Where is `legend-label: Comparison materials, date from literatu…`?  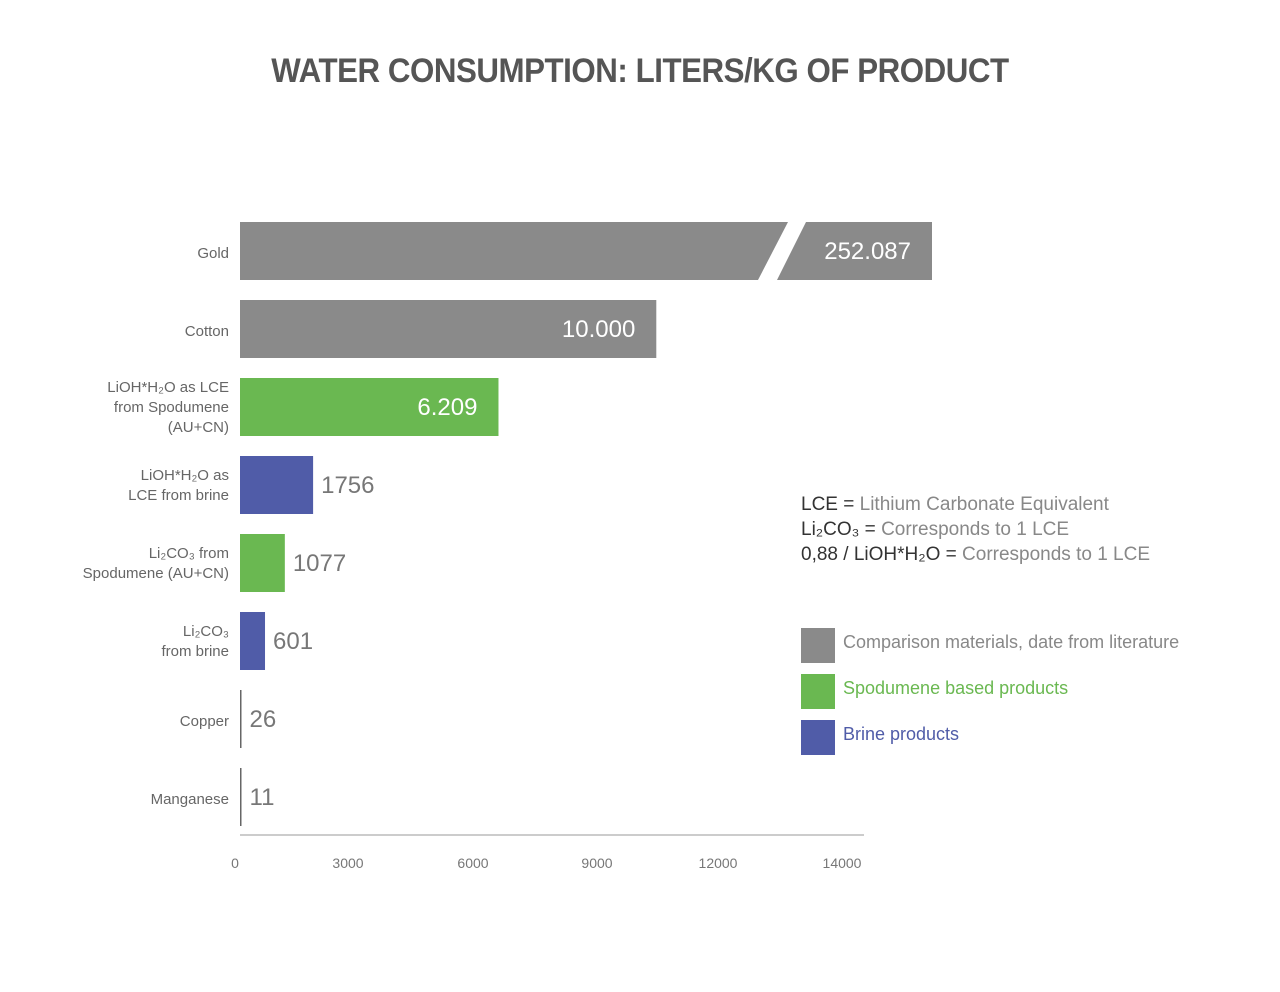 legend-label: Comparison materials, date from literatu… is located at coordinates (1011, 642).